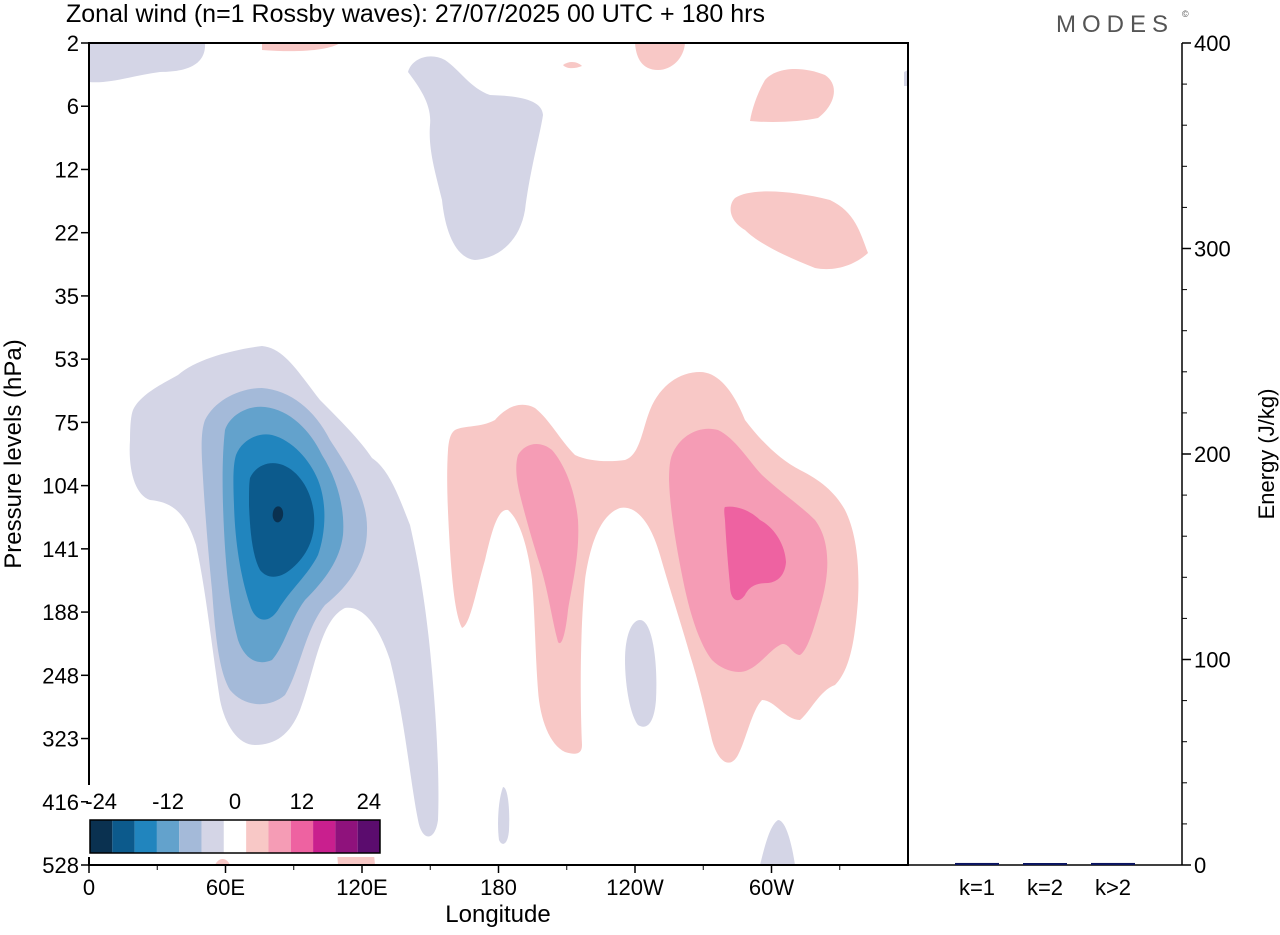  What do you see at coordinates (13, 453) in the screenshot?
I see `y-axis-label: Pressure levels (hPa)` at bounding box center [13, 453].